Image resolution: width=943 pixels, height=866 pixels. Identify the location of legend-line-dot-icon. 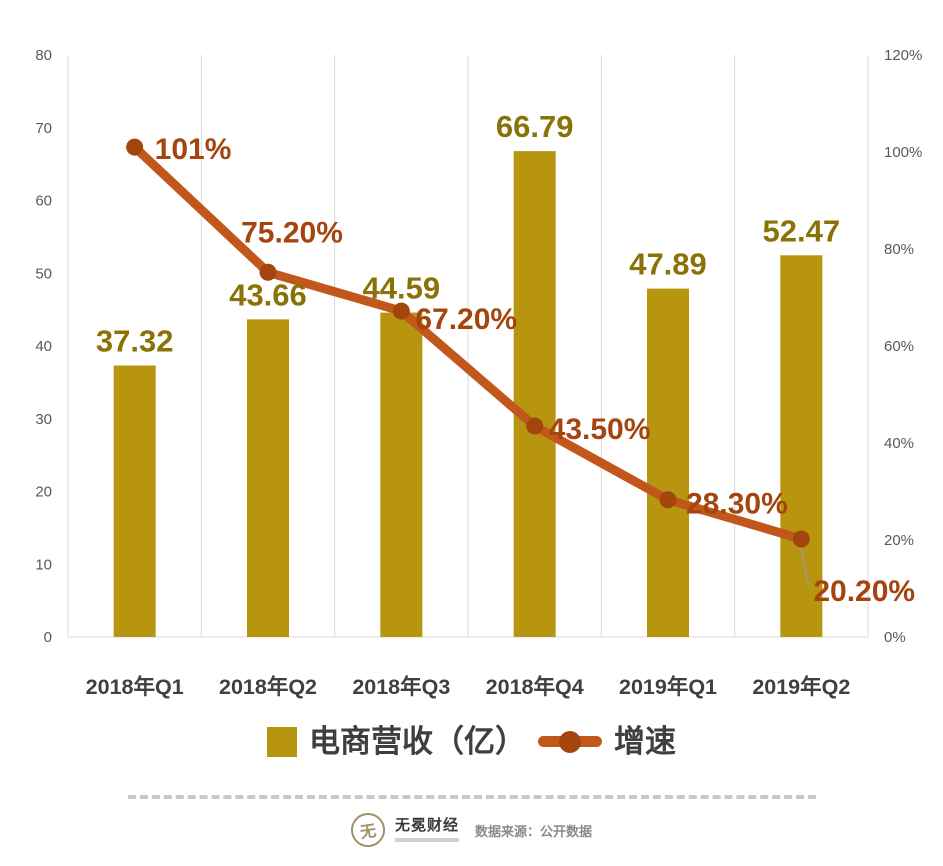
(570, 741).